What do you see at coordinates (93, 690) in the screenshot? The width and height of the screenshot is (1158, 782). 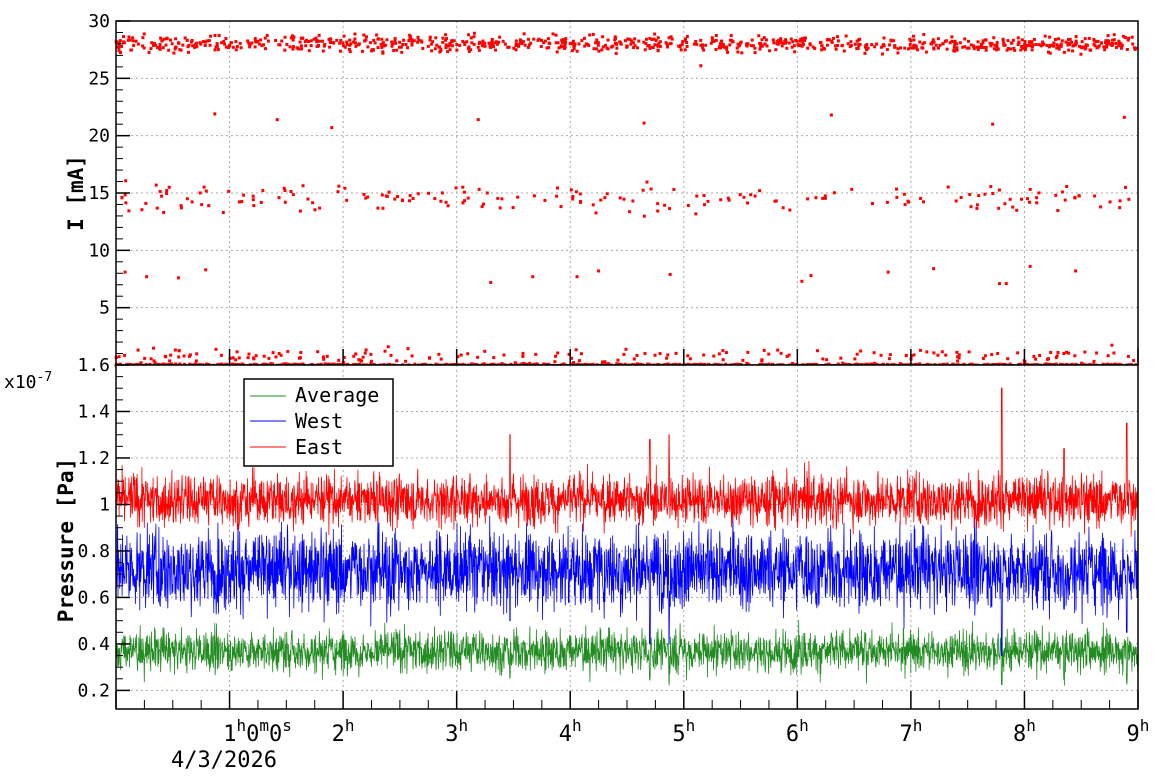 I see `pressure-y-tick-label: 0.2` at bounding box center [93, 690].